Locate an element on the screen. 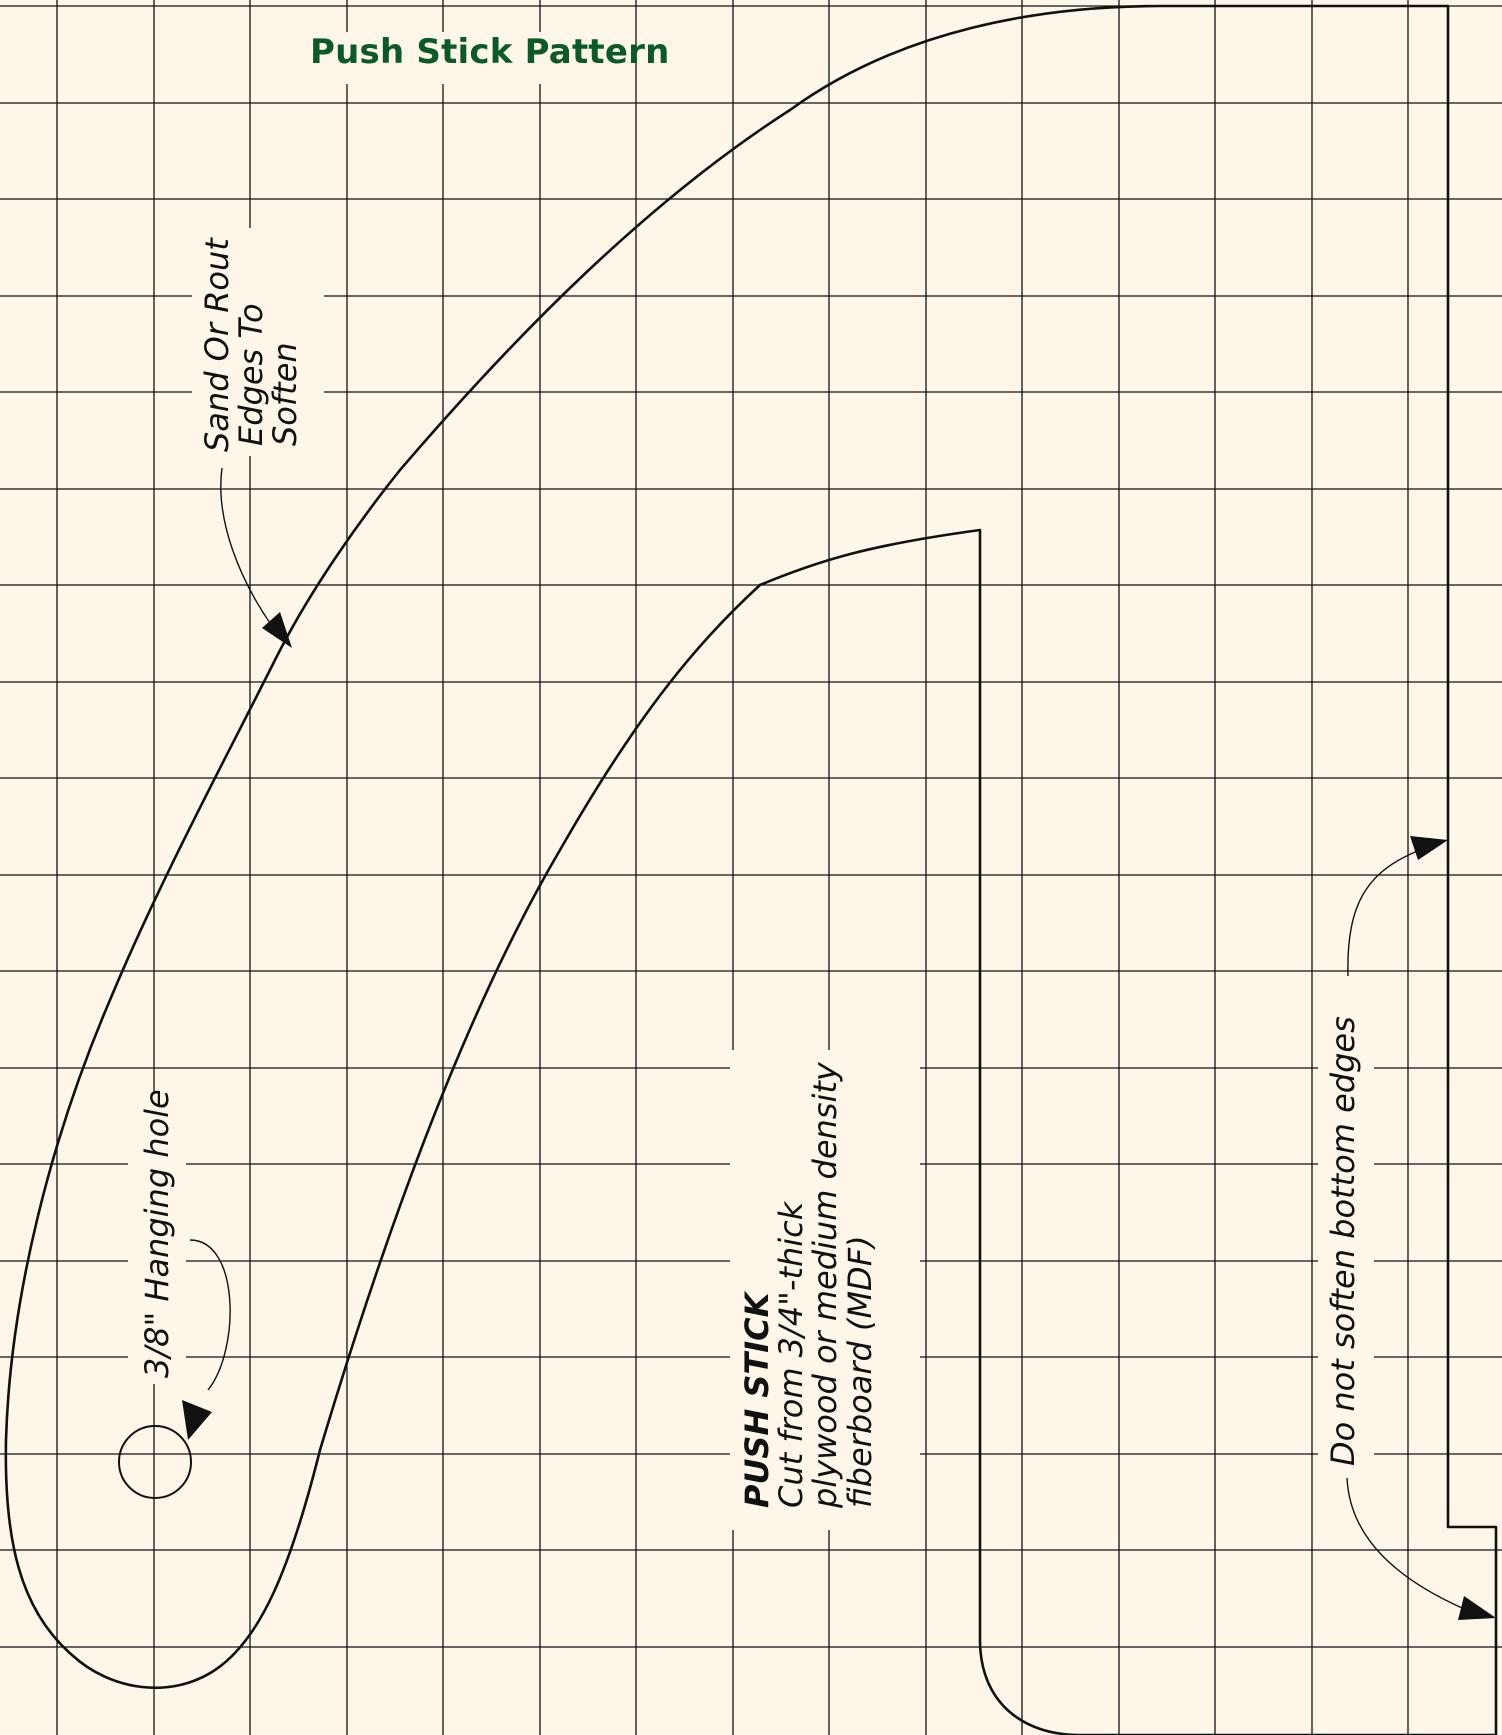 The width and height of the screenshot is (1502, 1735). hanging-hole-note: 3/8" Hanging hole is located at coordinates (157, 1233).